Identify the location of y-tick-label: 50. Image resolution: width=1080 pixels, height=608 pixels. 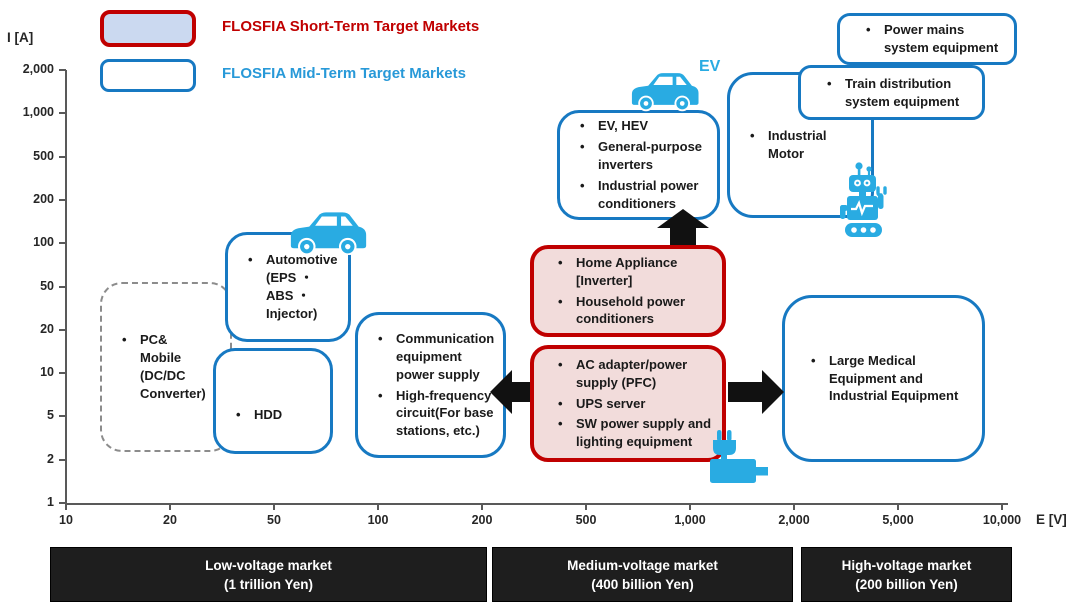
(47, 286).